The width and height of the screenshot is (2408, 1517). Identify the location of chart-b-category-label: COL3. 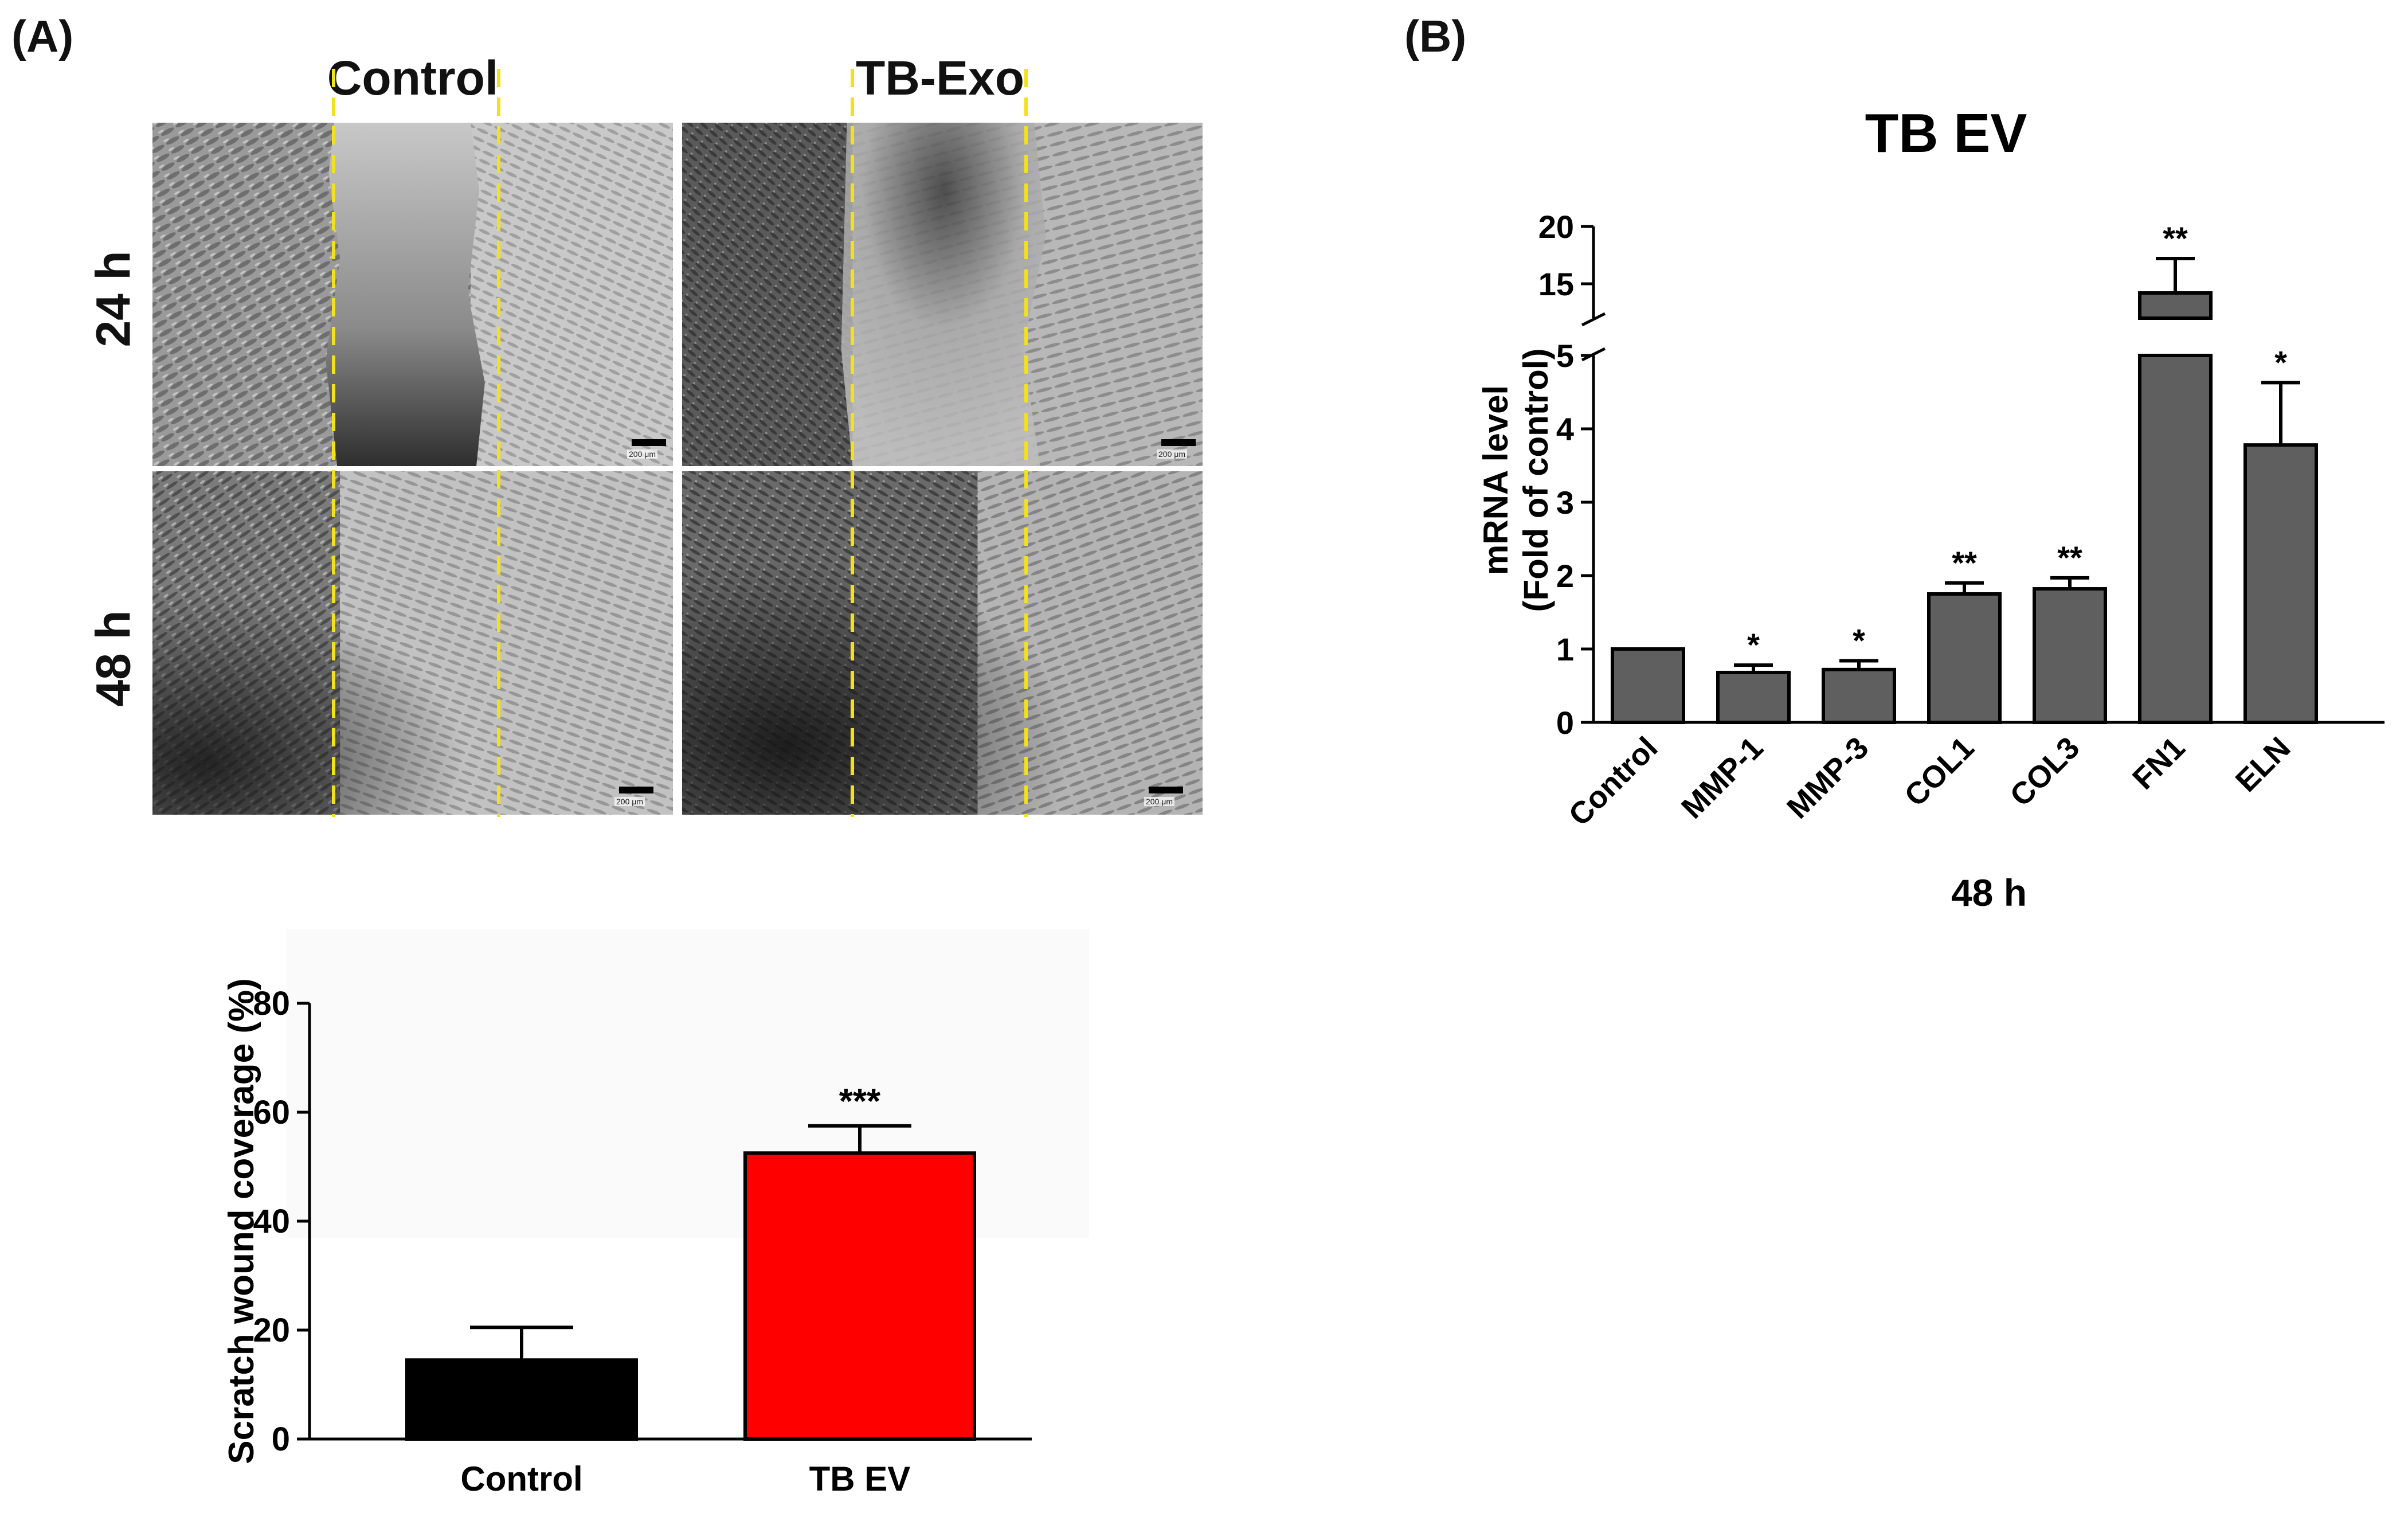
(2044, 771).